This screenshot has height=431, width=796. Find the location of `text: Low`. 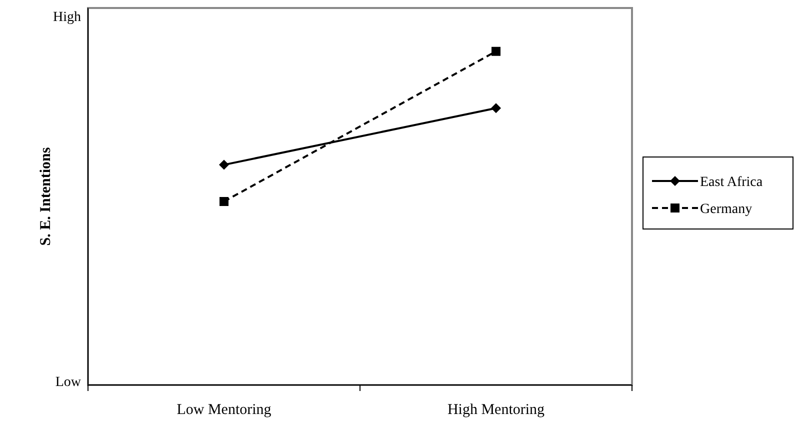

text: Low is located at coordinates (68, 382).